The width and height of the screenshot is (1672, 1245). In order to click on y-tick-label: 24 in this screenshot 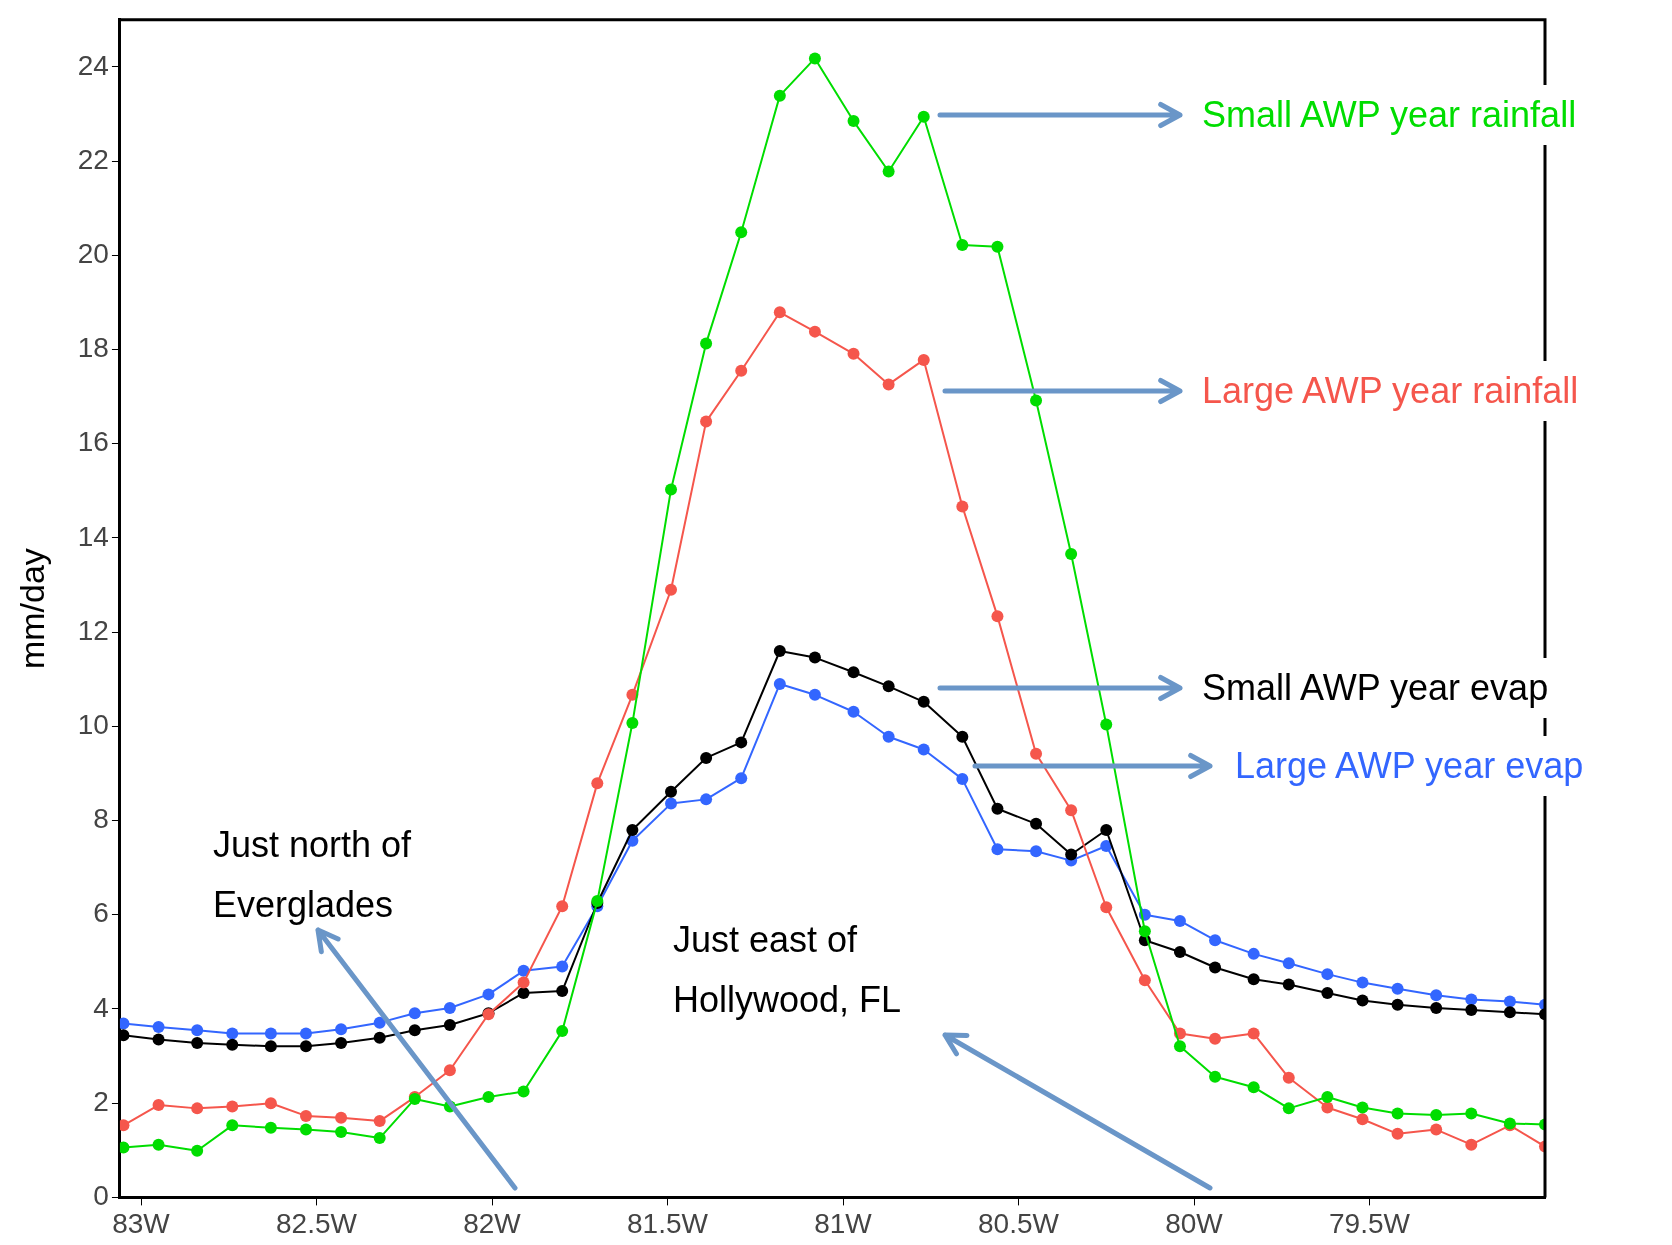, I will do `click(93, 65)`.